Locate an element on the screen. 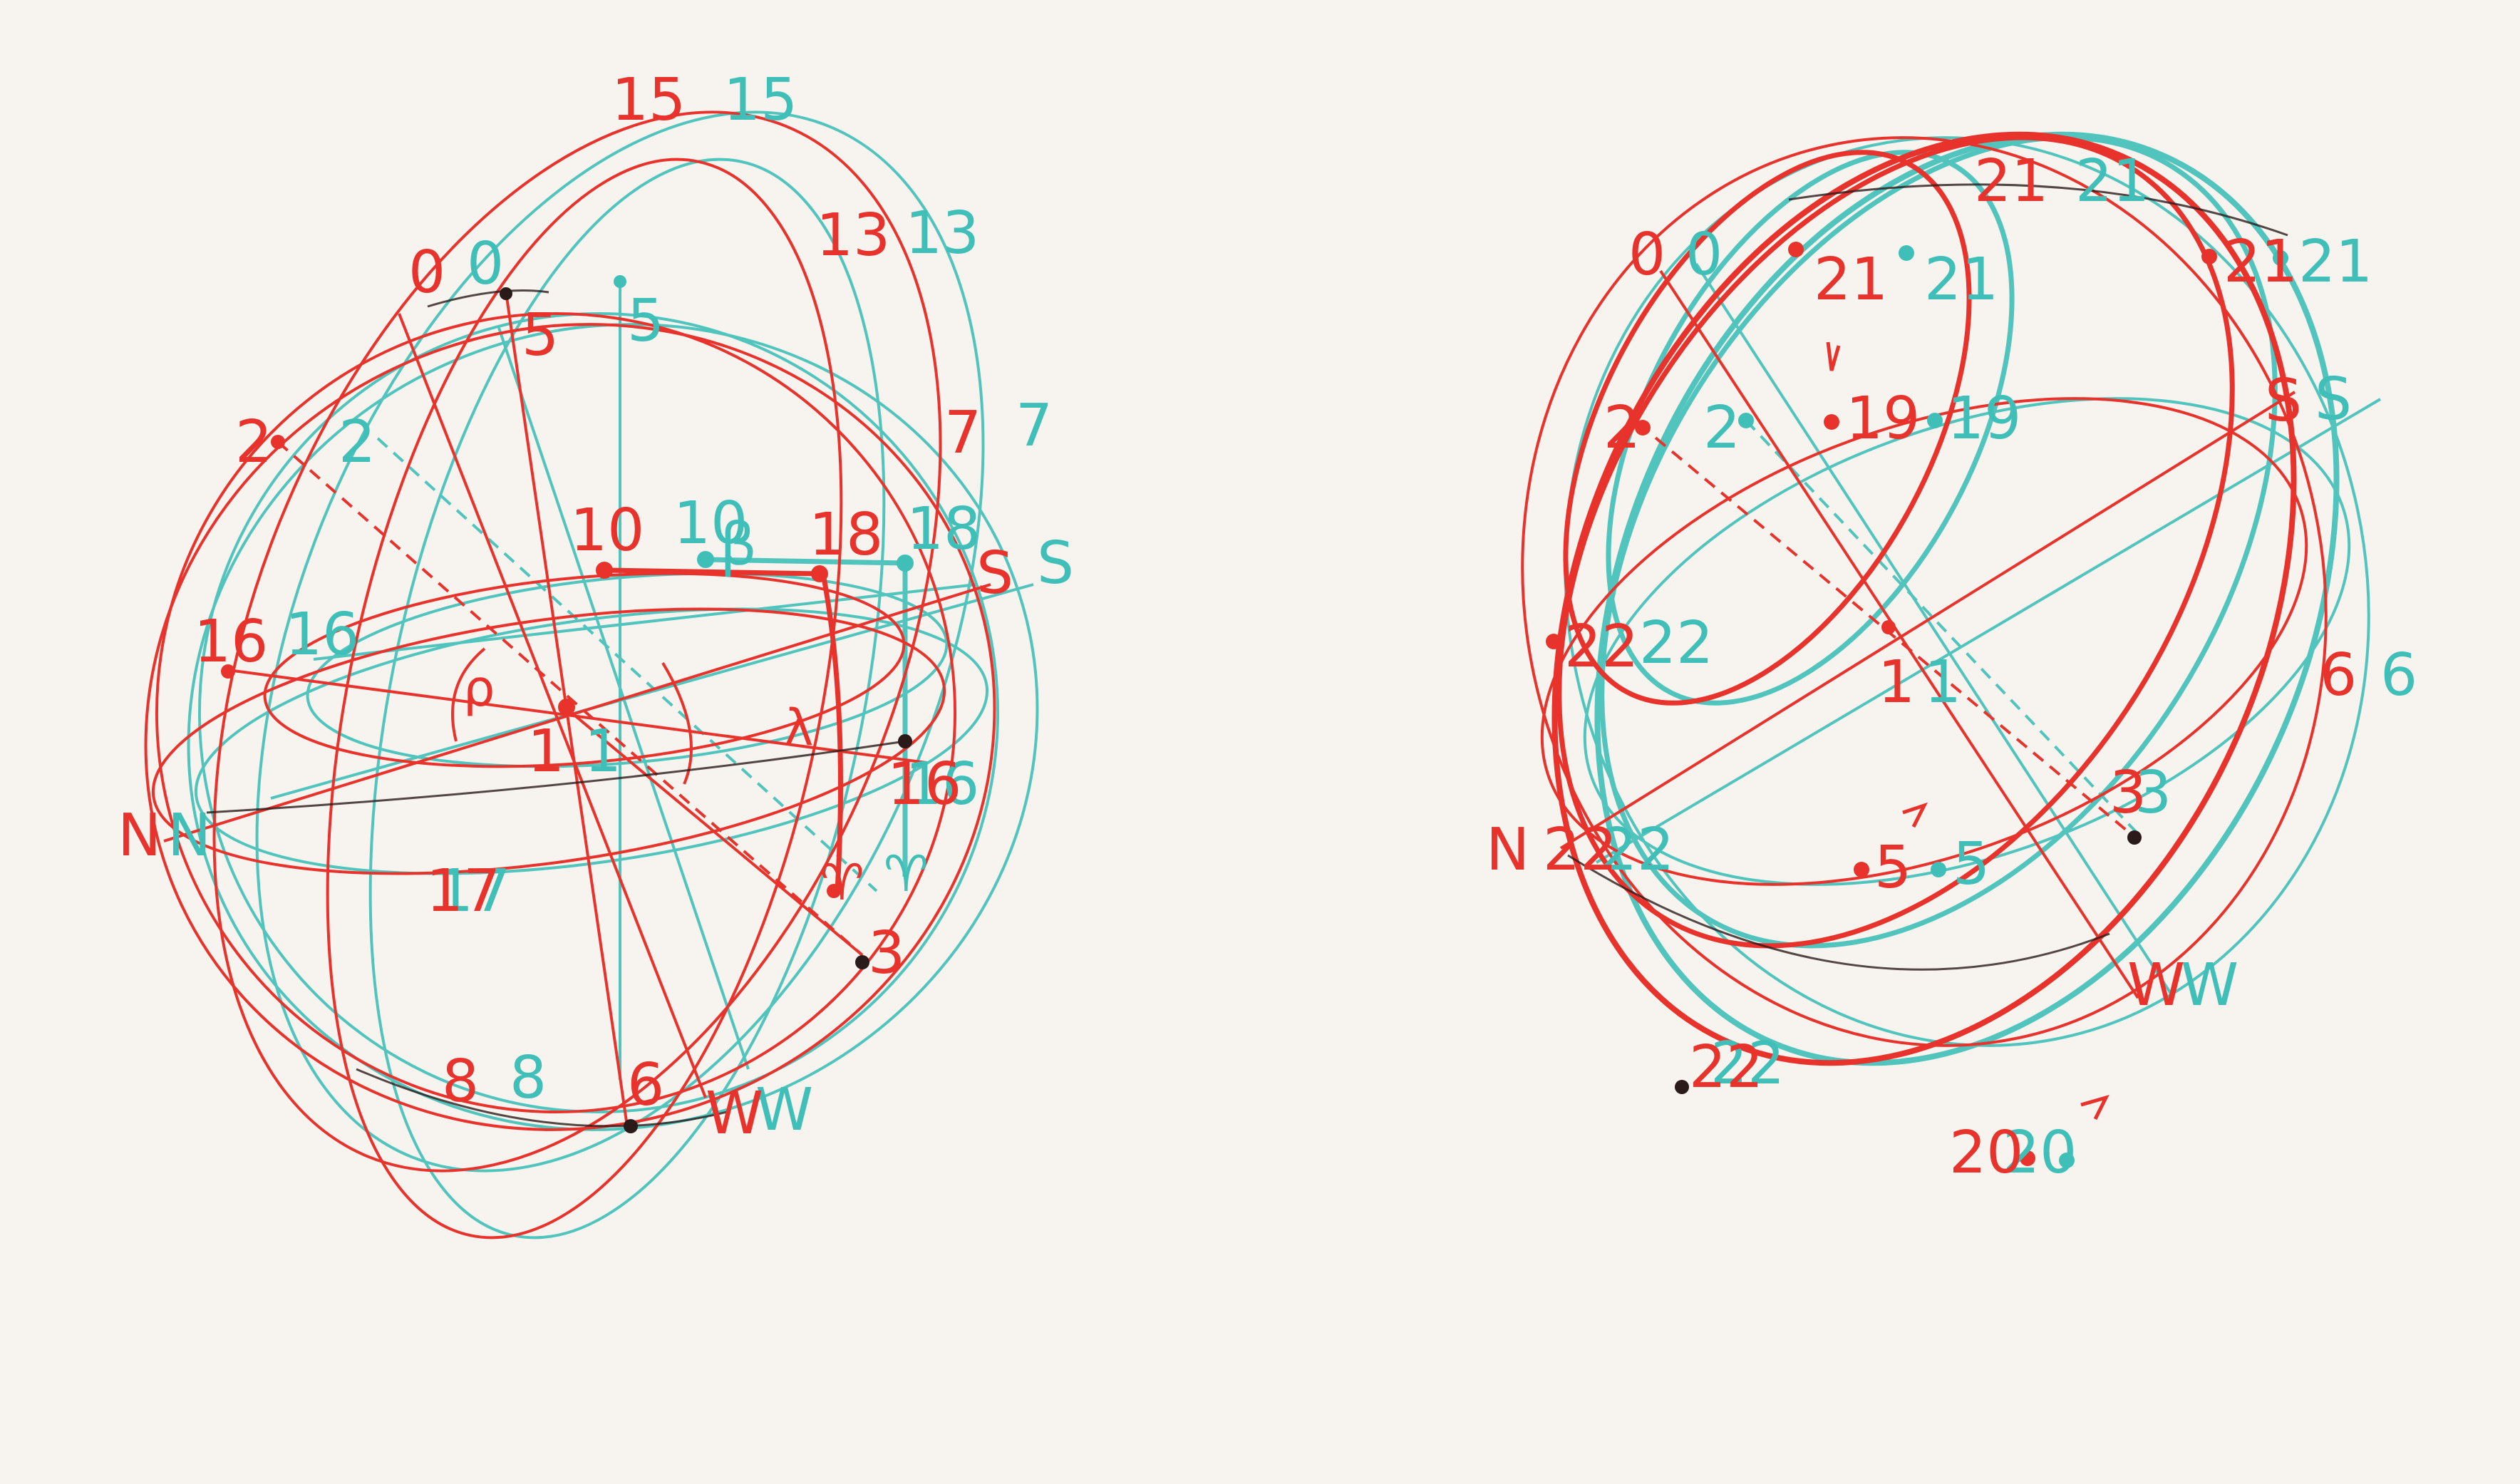 This screenshot has height=1484, width=2520. cyan-tilted-ellipse is located at coordinates (1967, 641).